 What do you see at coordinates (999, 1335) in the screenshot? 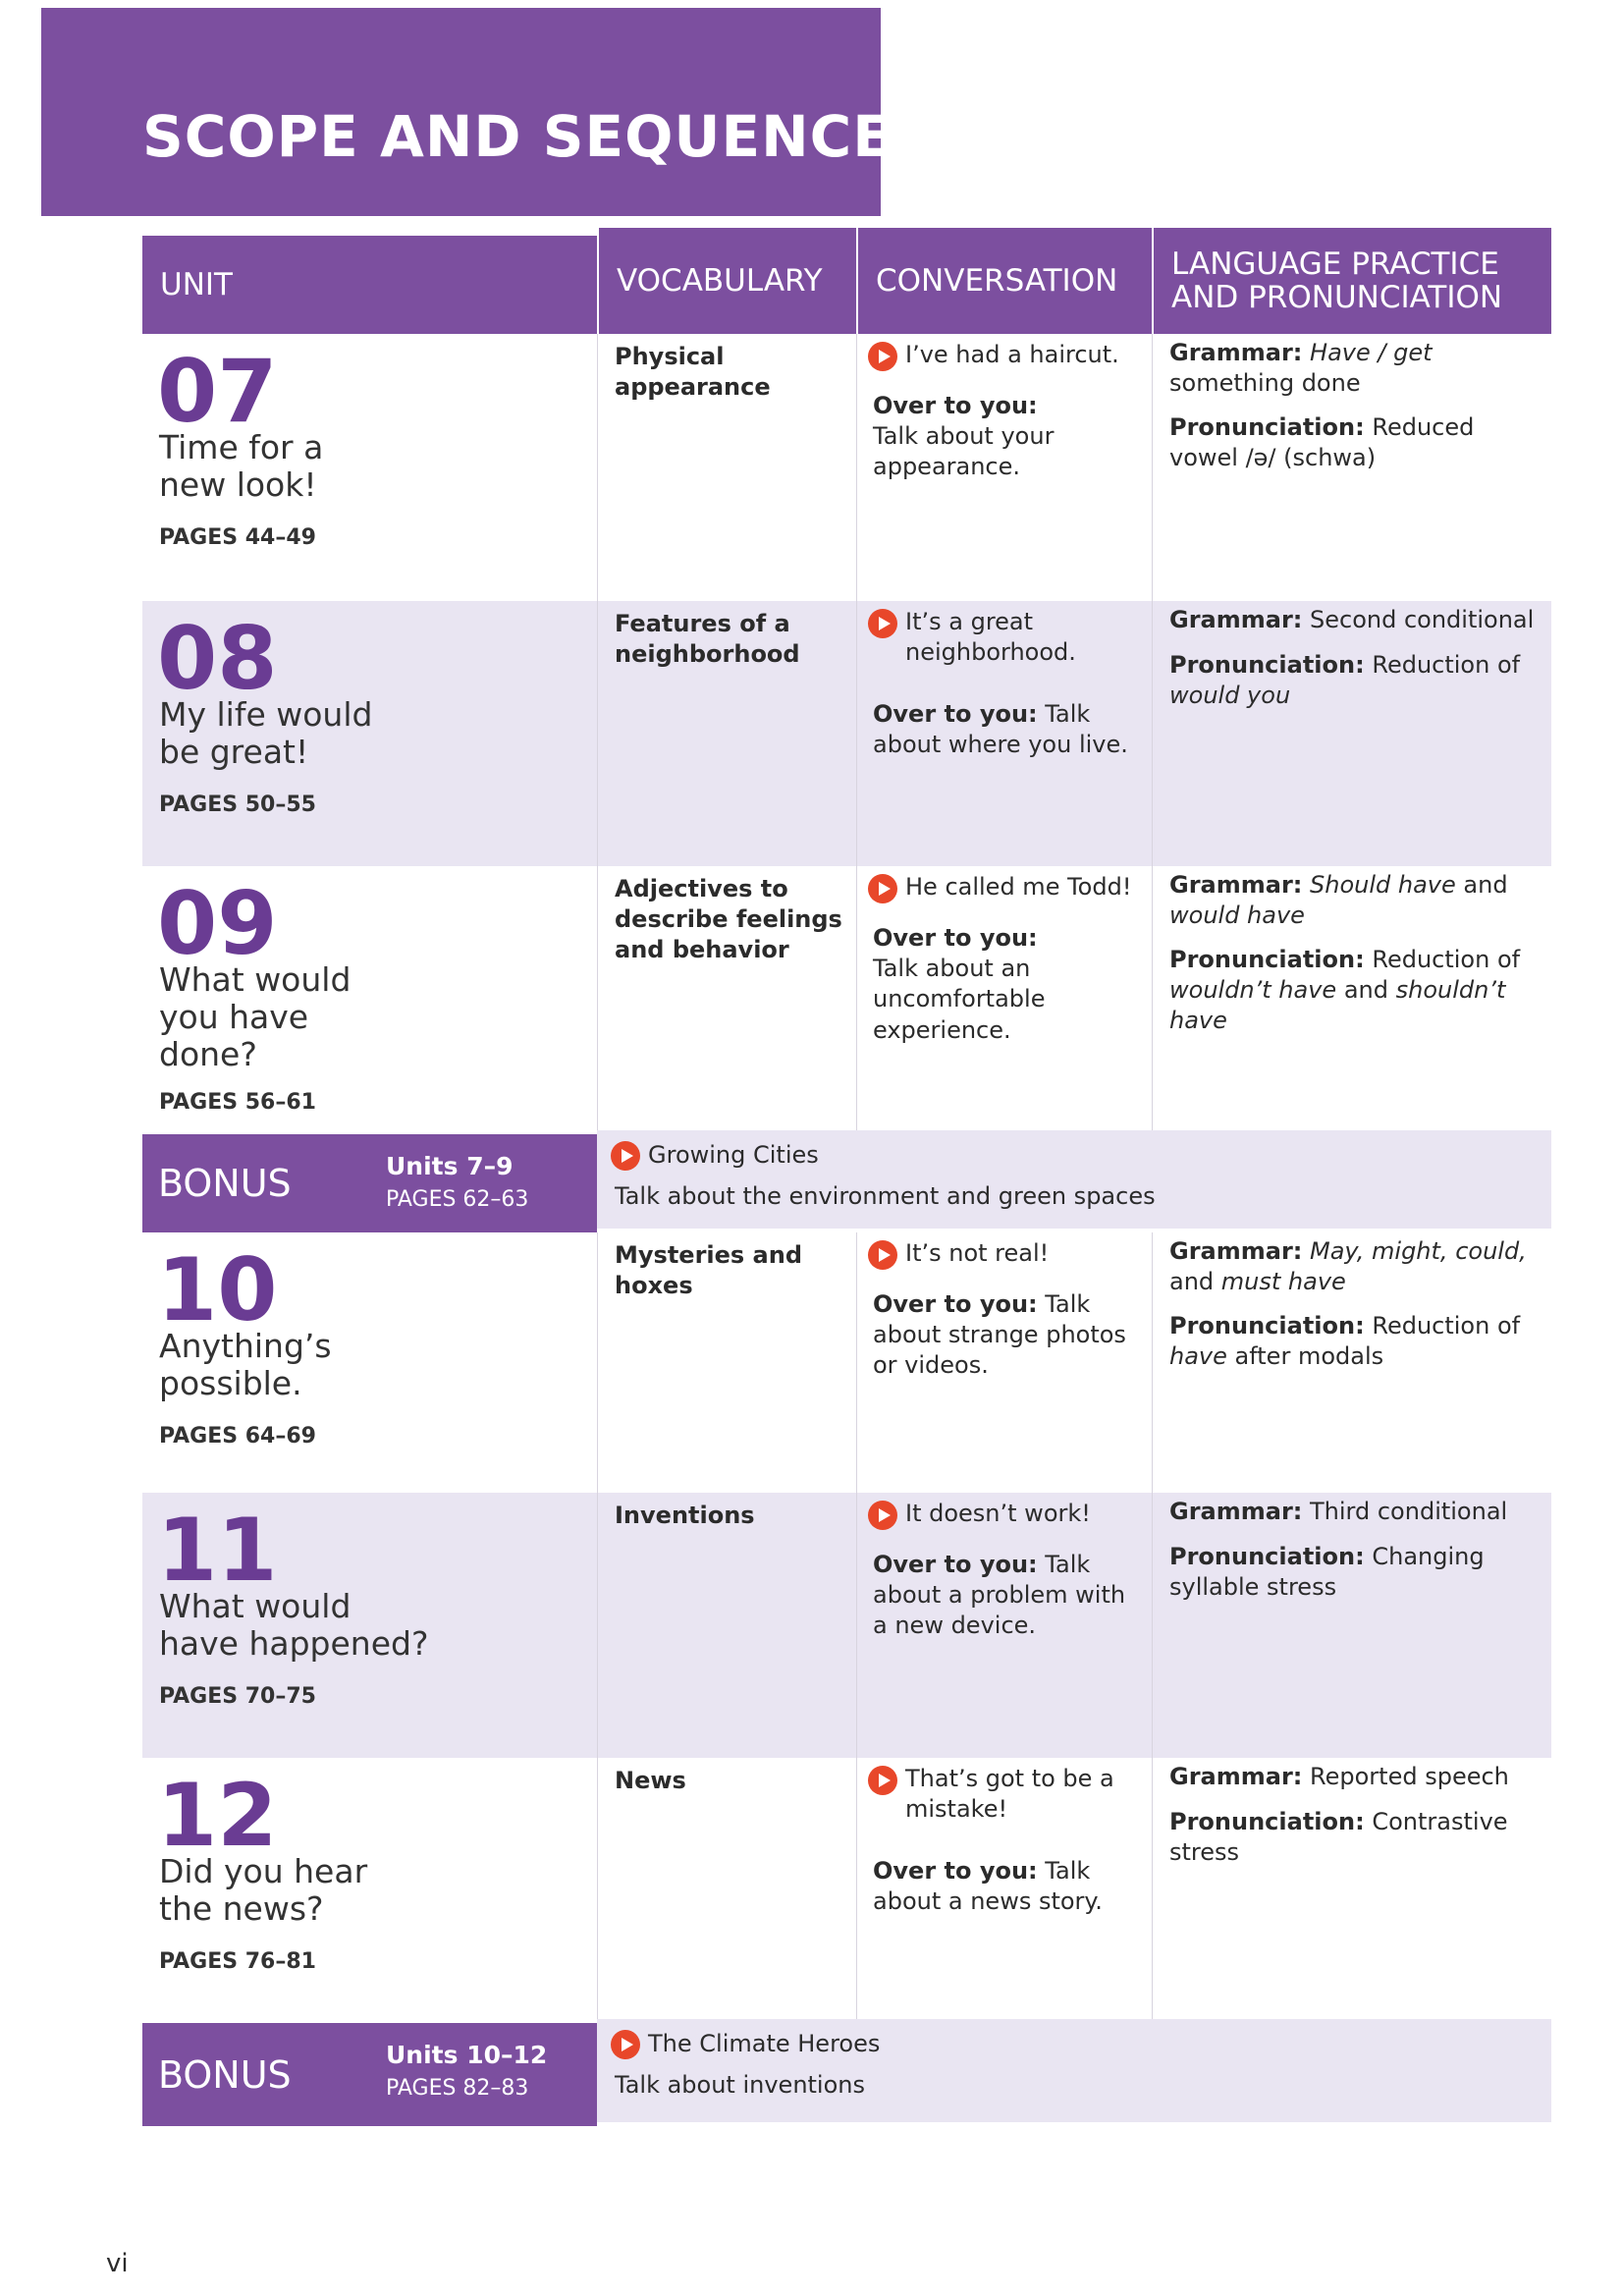
I see `over-text: Talk about strange photos or videos.` at bounding box center [999, 1335].